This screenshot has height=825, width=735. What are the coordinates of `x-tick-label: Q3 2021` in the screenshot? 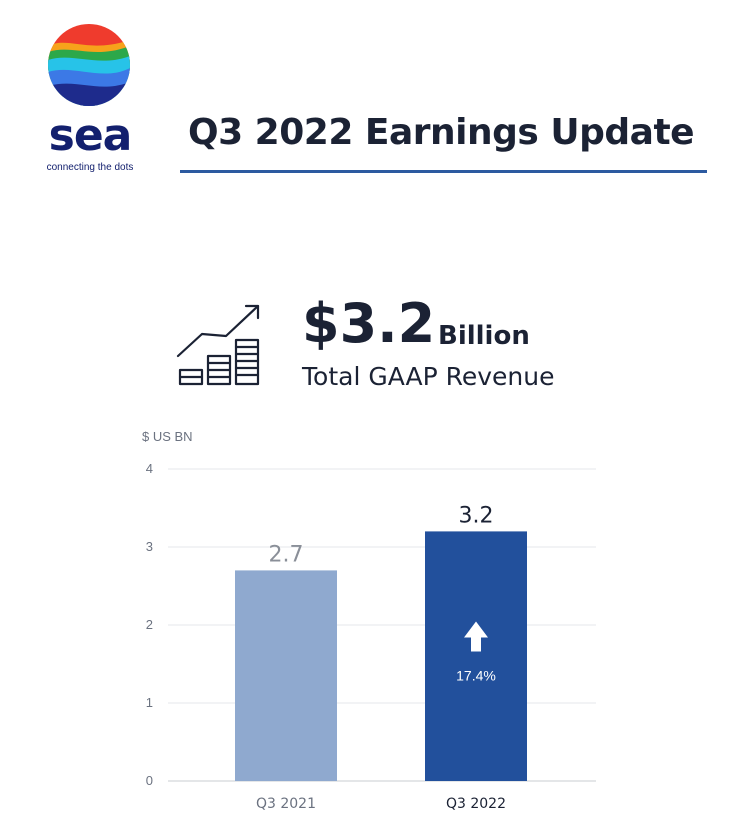 It's located at (286, 804).